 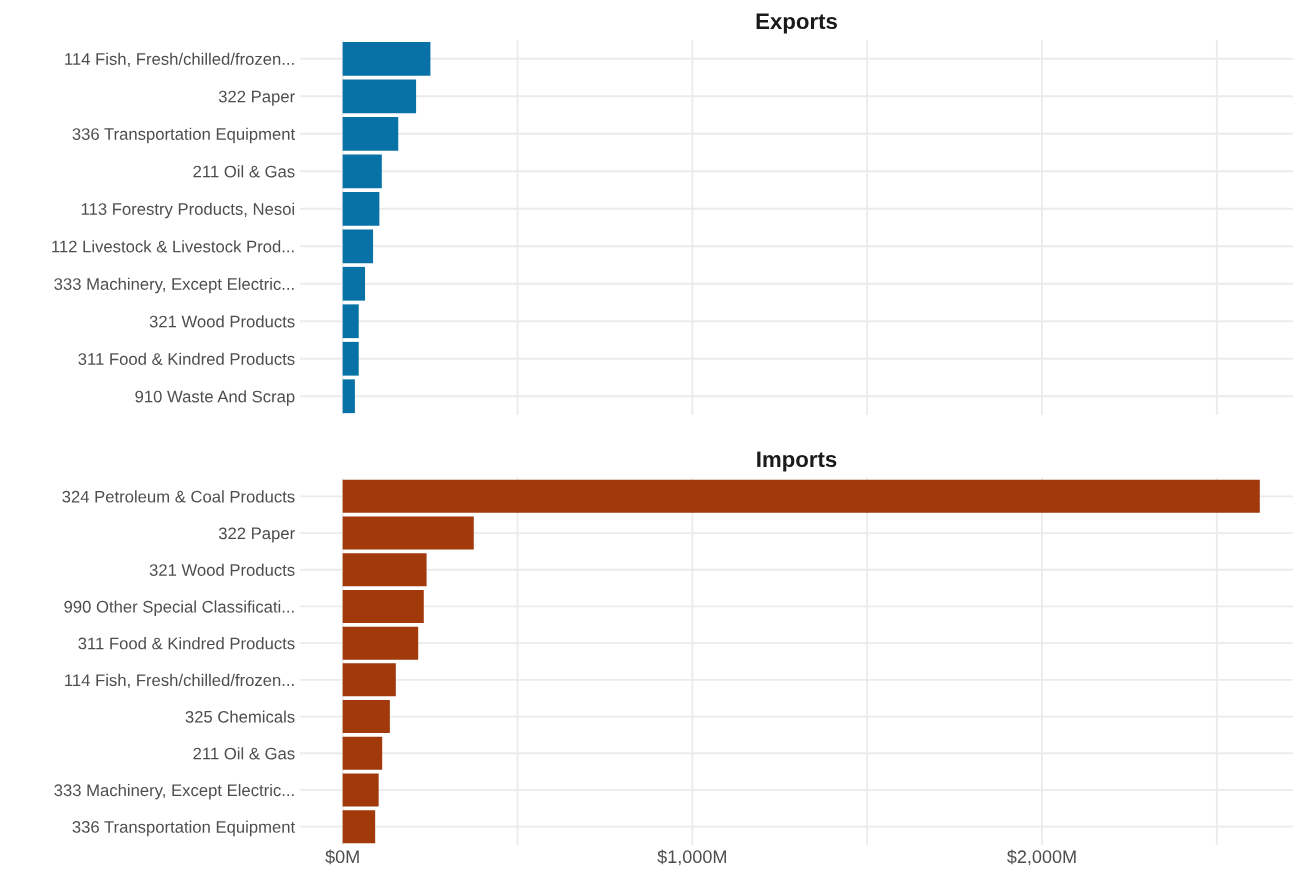 What do you see at coordinates (796, 23) in the screenshot?
I see `chart-title: Exports` at bounding box center [796, 23].